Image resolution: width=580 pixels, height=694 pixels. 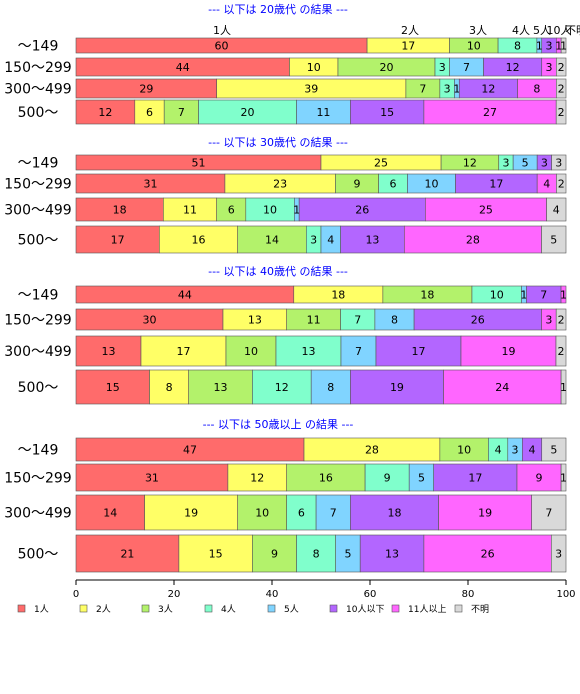 What do you see at coordinates (490, 112) in the screenshot?
I see `bar-value-label: 27` at bounding box center [490, 112].